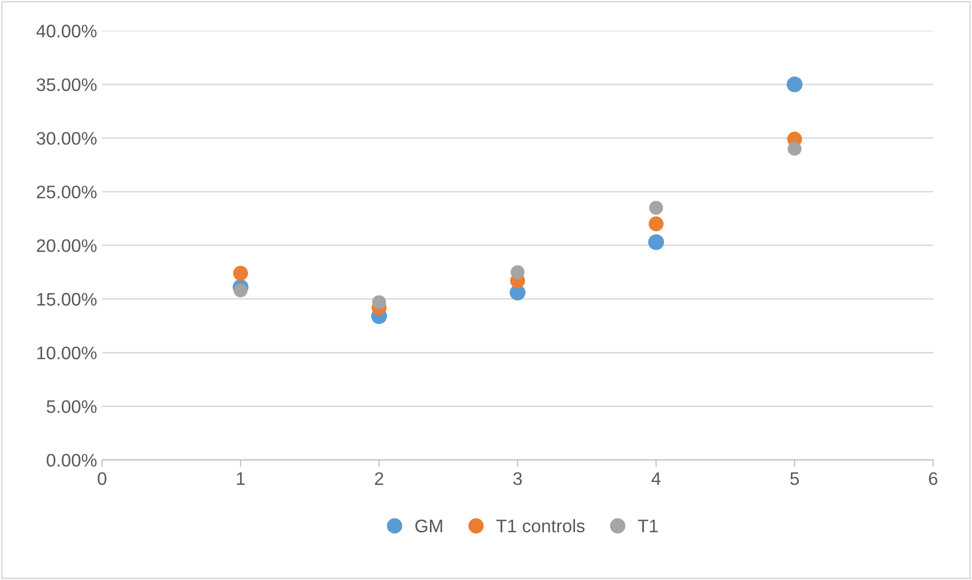 The image size is (972, 580). What do you see at coordinates (71, 407) in the screenshot?
I see `y-tick-label: 5.00%` at bounding box center [71, 407].